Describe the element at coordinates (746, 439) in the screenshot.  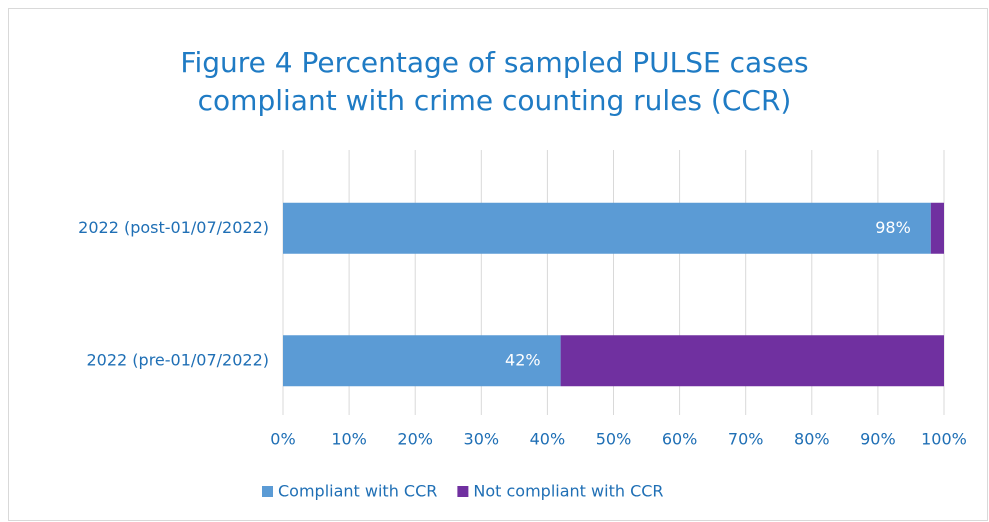
I see `x-tick-label: 70%` at that location.